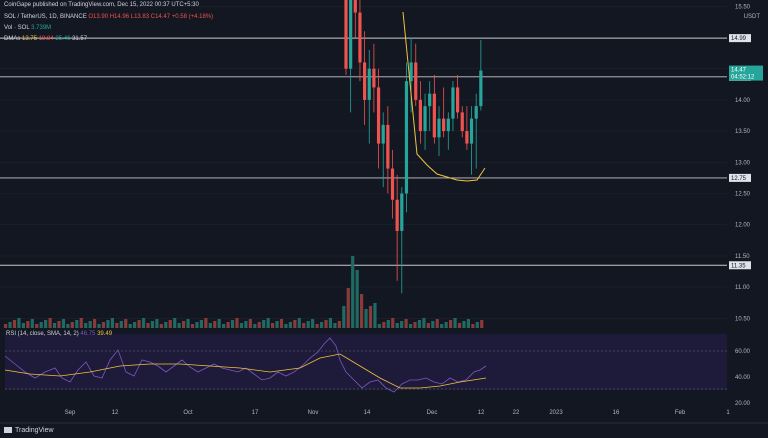 Image resolution: width=768 pixels, height=438 pixels. What do you see at coordinates (42, 334) in the screenshot?
I see `rsi-label: RSI (14, close, SMA, 14, 2)` at bounding box center [42, 334].